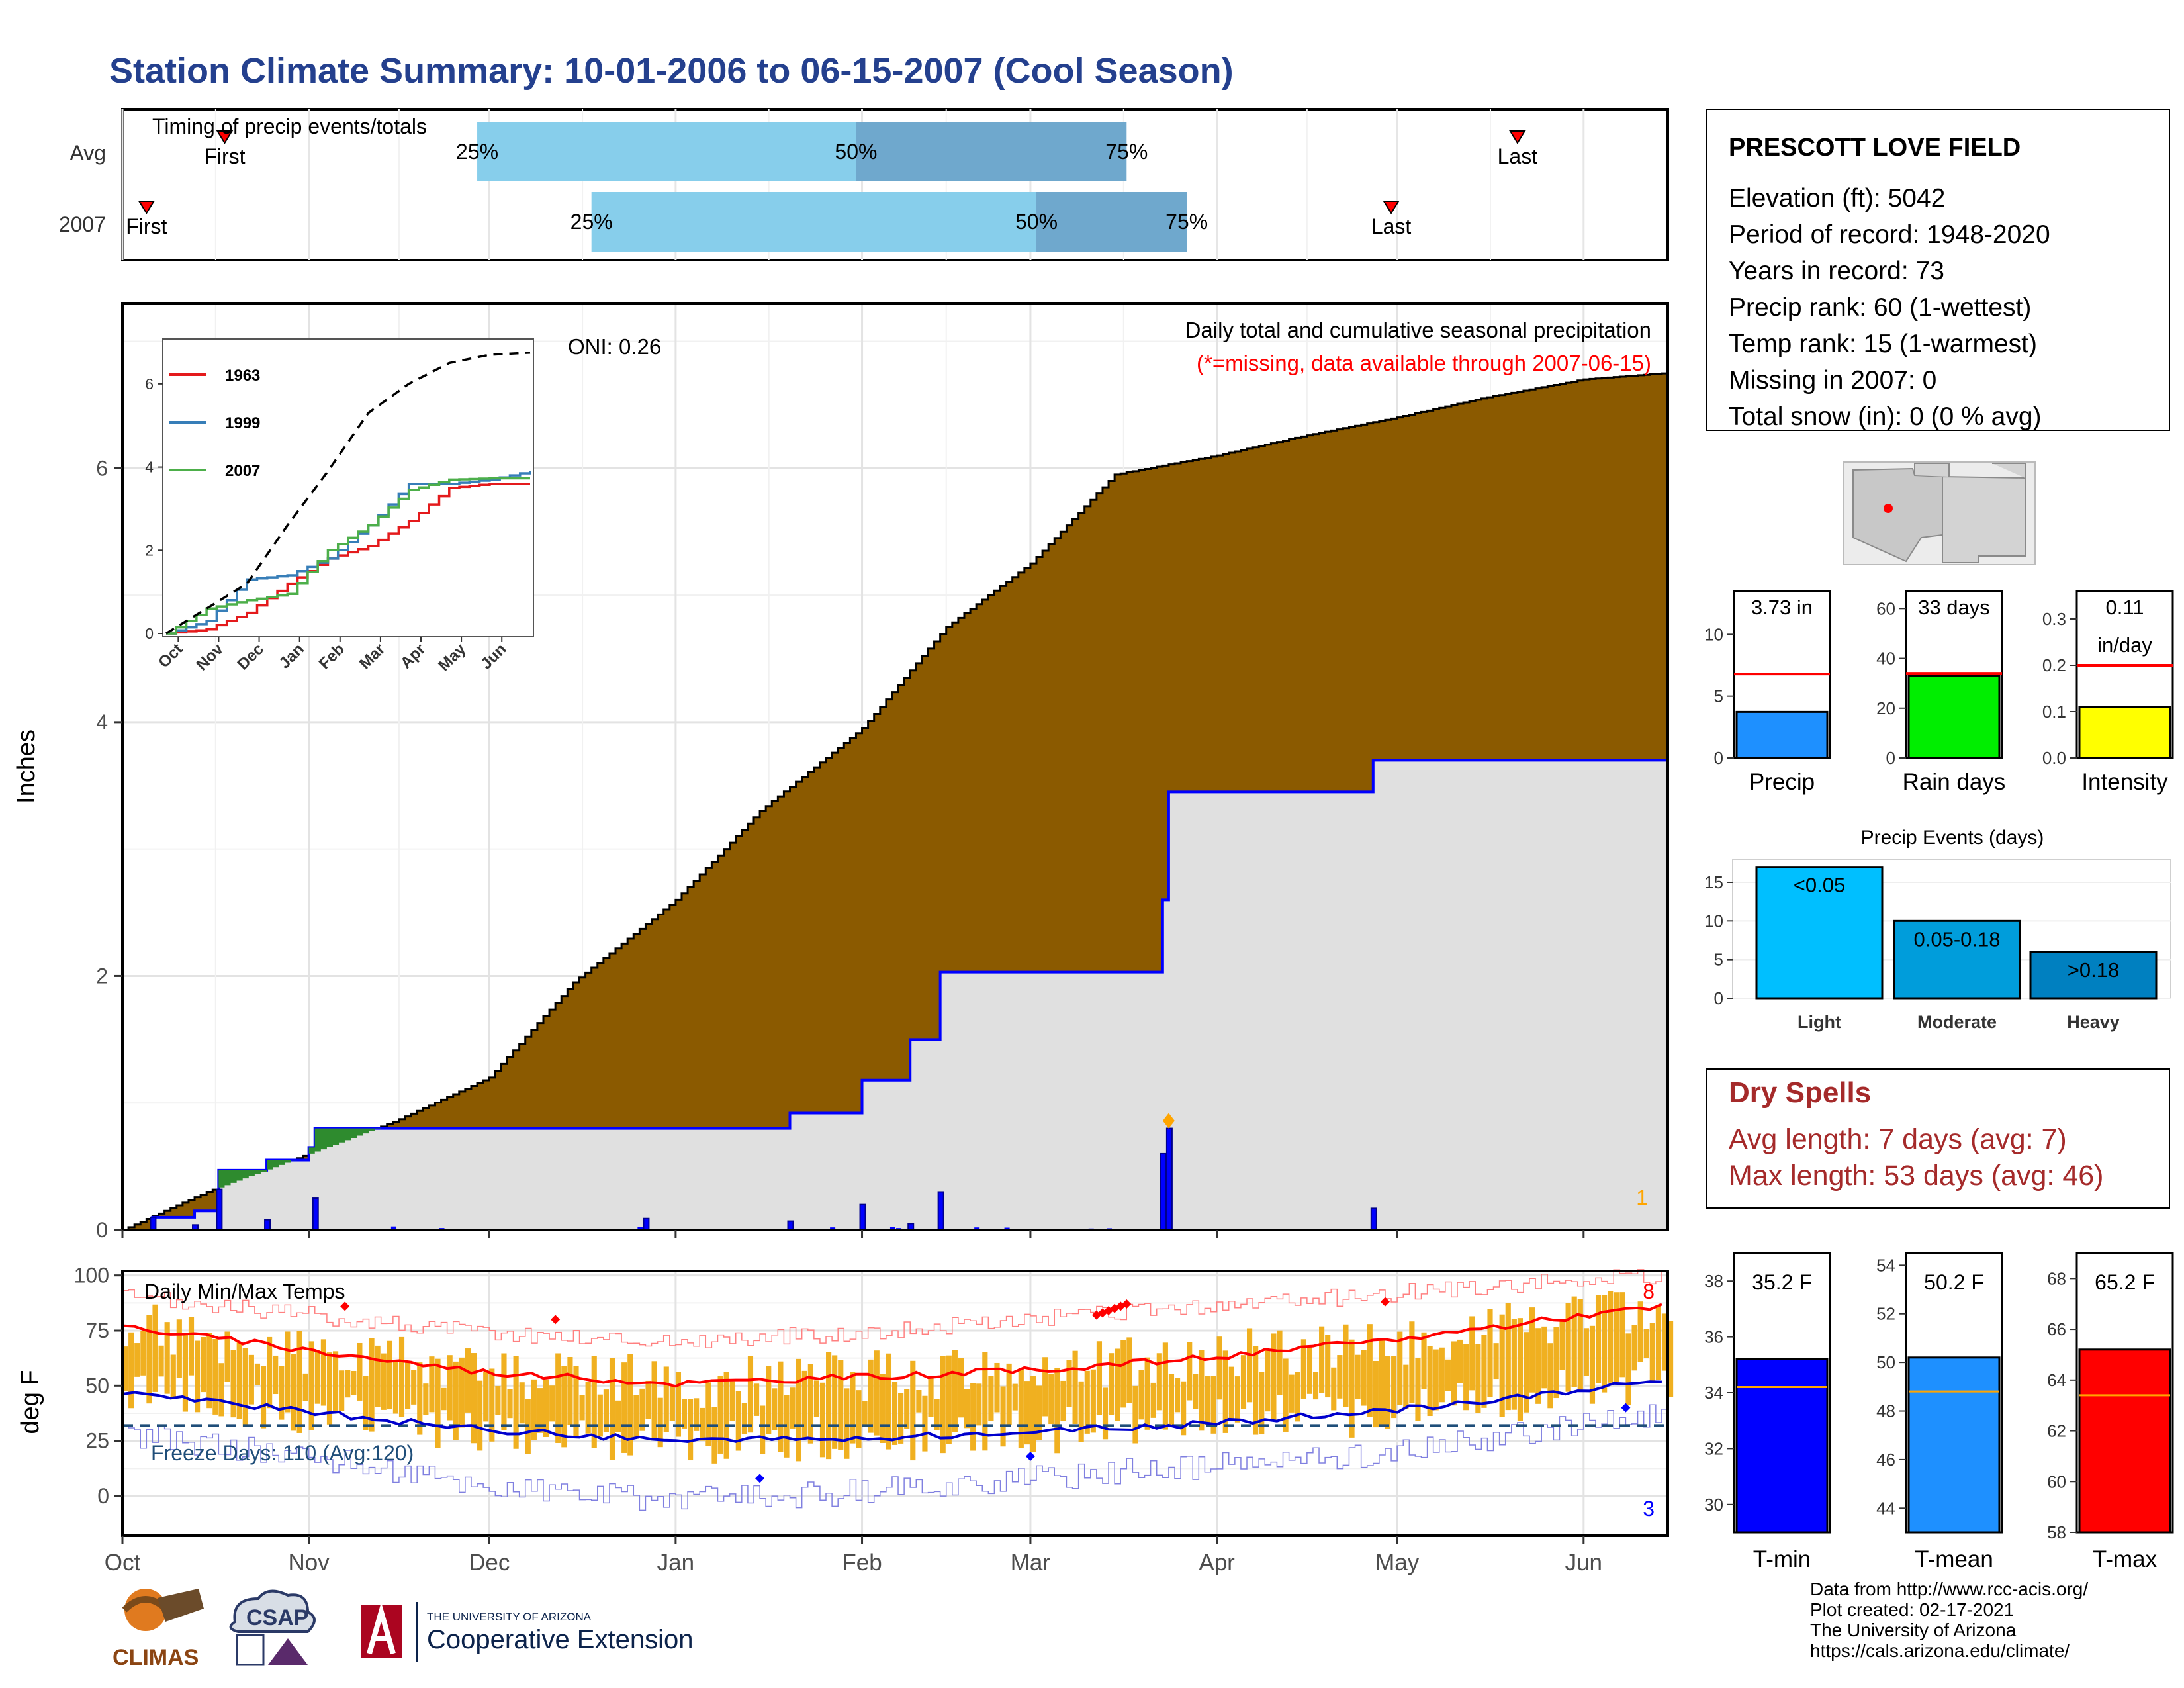 The image size is (2184, 1688). What do you see at coordinates (509, 1617) in the screenshot?
I see `ua-small-text: THE UNIVERSITY OF ARIZONA` at bounding box center [509, 1617].